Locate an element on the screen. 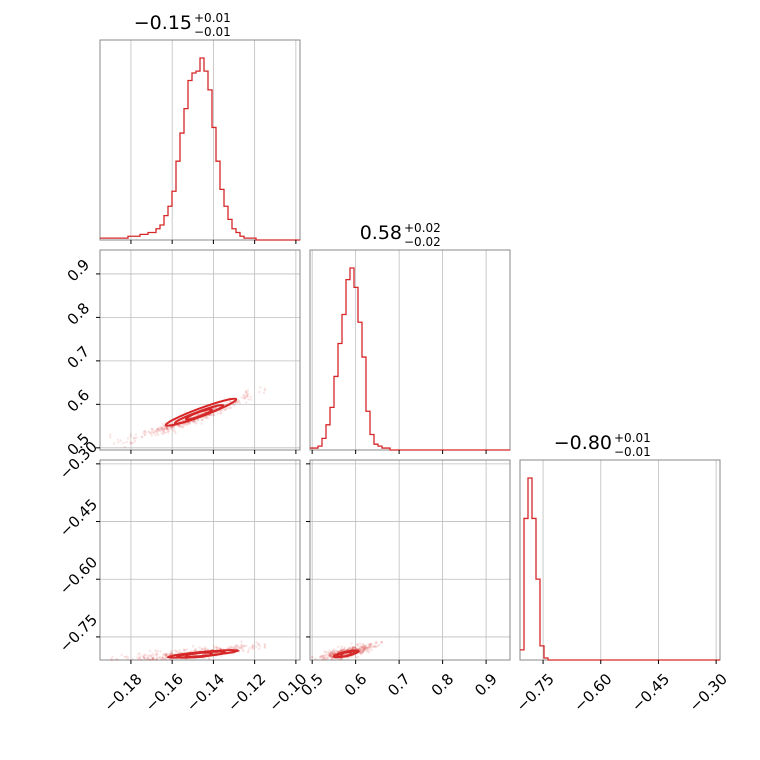 This screenshot has height=760, width=760. panel-title-minus-0: −0.01 is located at coordinates (212, 32).